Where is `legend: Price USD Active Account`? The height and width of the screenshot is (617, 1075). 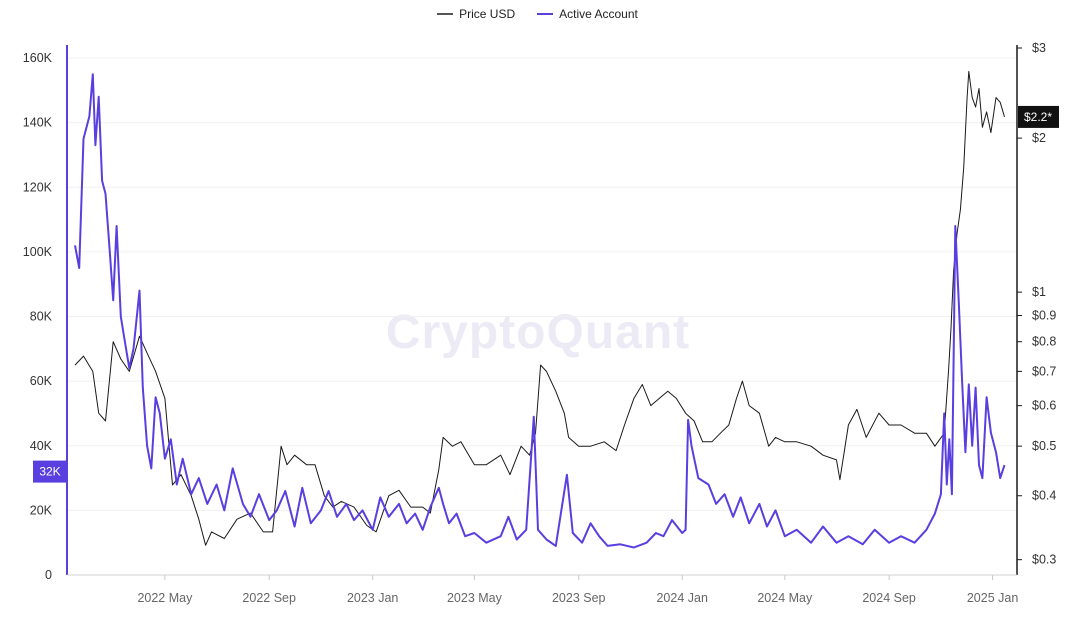
legend: Price USD Active Account is located at coordinates (537, 14).